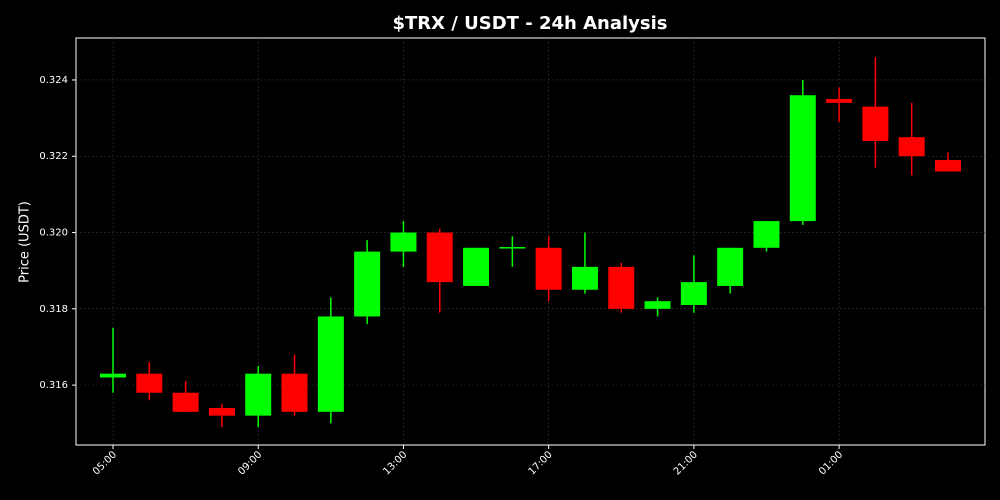  What do you see at coordinates (53, 309) in the screenshot?
I see `y-tick-label: 0.318` at bounding box center [53, 309].